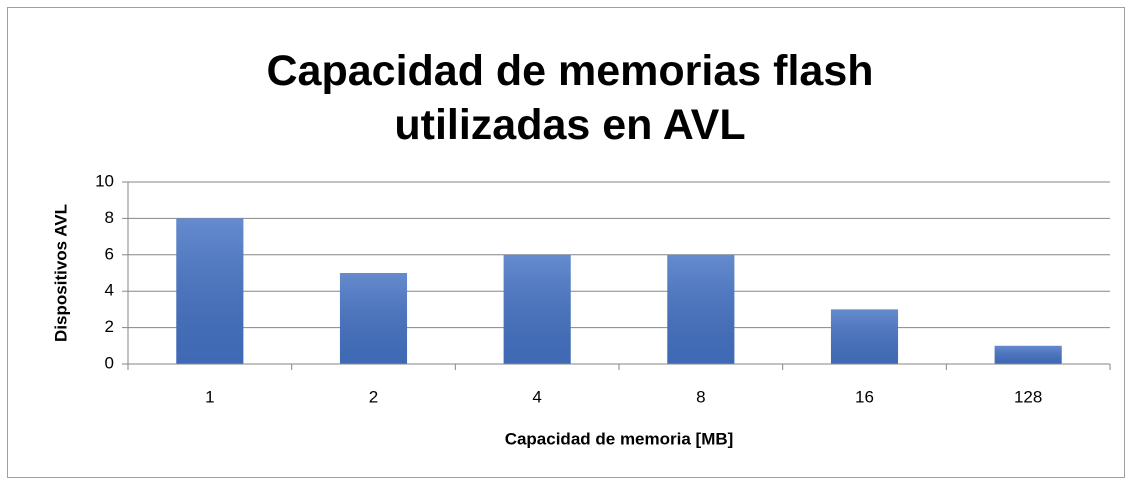 The height and width of the screenshot is (478, 1130). Describe the element at coordinates (104, 180) in the screenshot. I see `y-tick-label: 10` at that location.